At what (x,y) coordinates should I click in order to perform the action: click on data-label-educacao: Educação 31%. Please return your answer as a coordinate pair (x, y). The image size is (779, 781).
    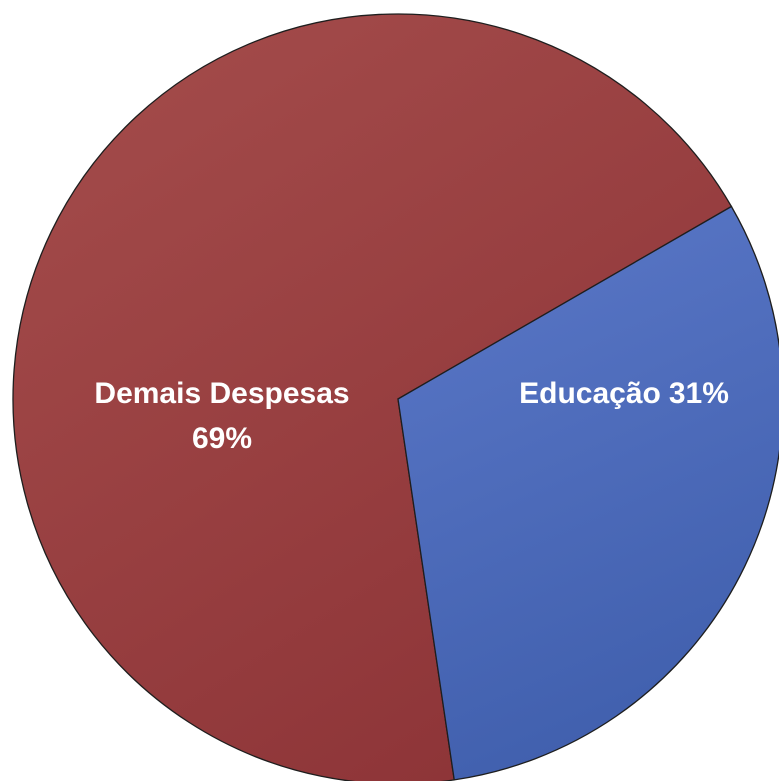
    Looking at the image, I should click on (624, 393).